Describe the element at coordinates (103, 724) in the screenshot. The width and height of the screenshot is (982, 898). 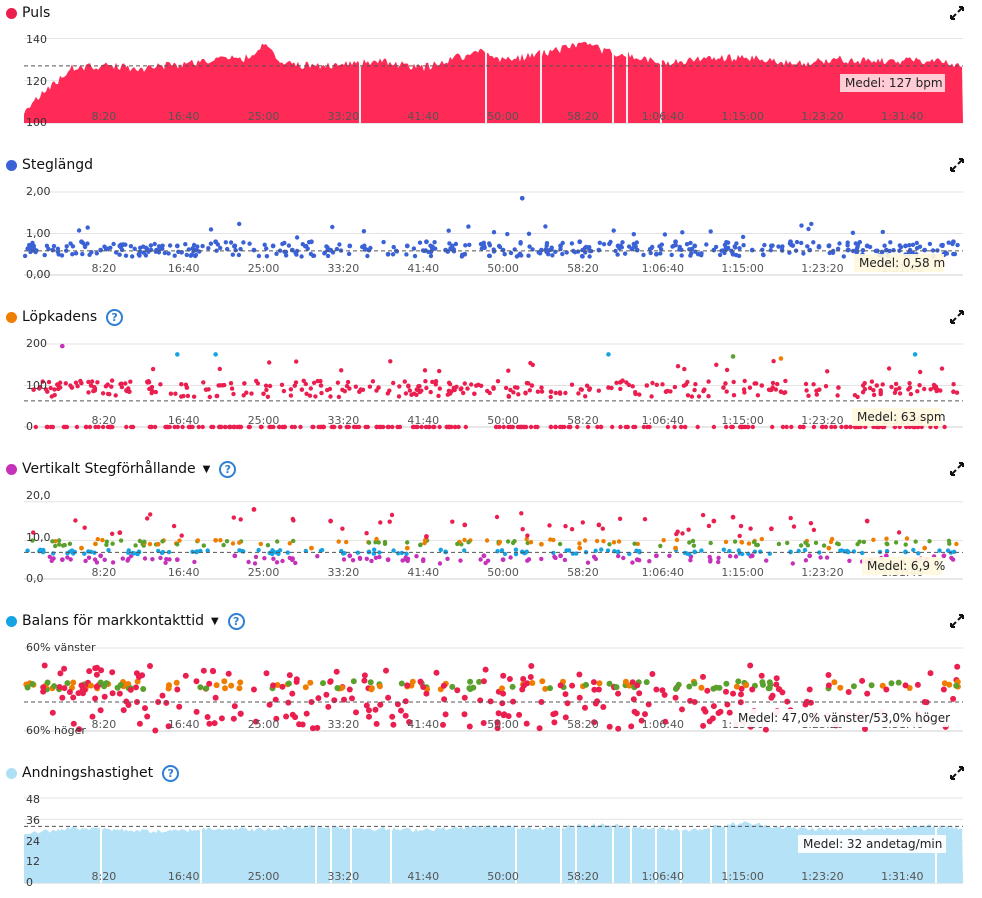
I see `x-tick-label: 8:20` at that location.